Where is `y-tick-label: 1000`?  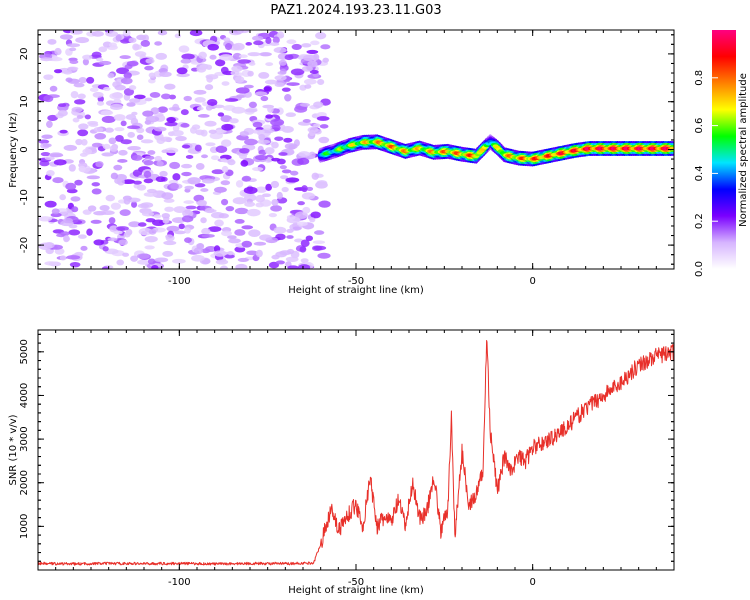
y-tick-label: 1000 is located at coordinates (24, 526).